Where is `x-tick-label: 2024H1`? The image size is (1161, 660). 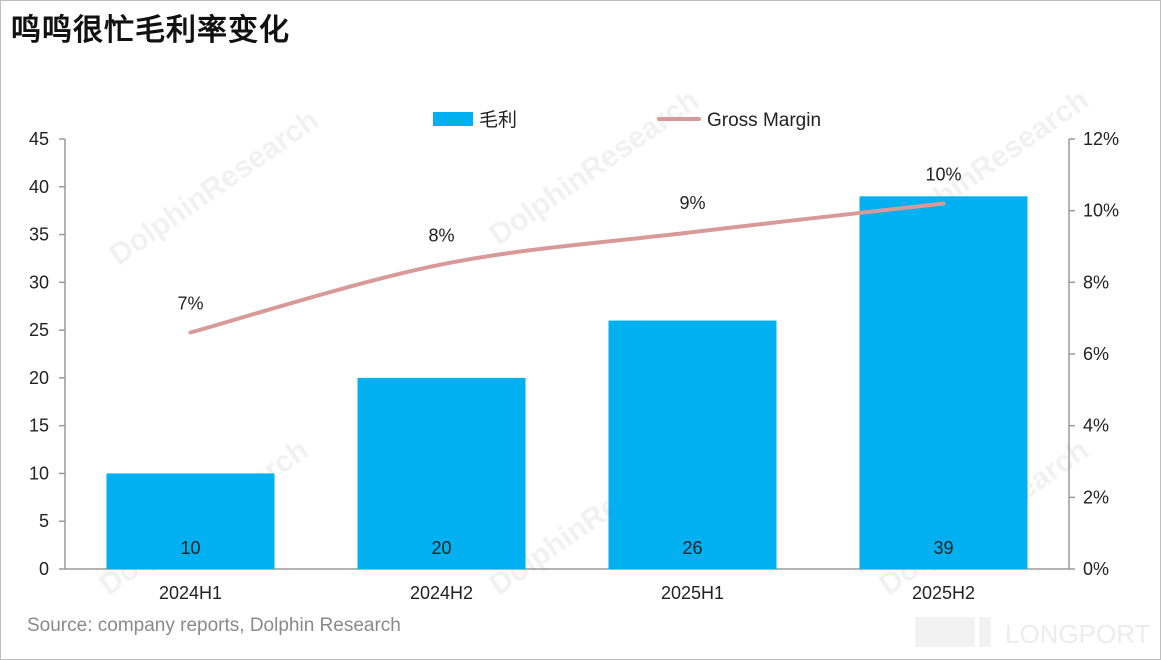
x-tick-label: 2024H1 is located at coordinates (190, 593).